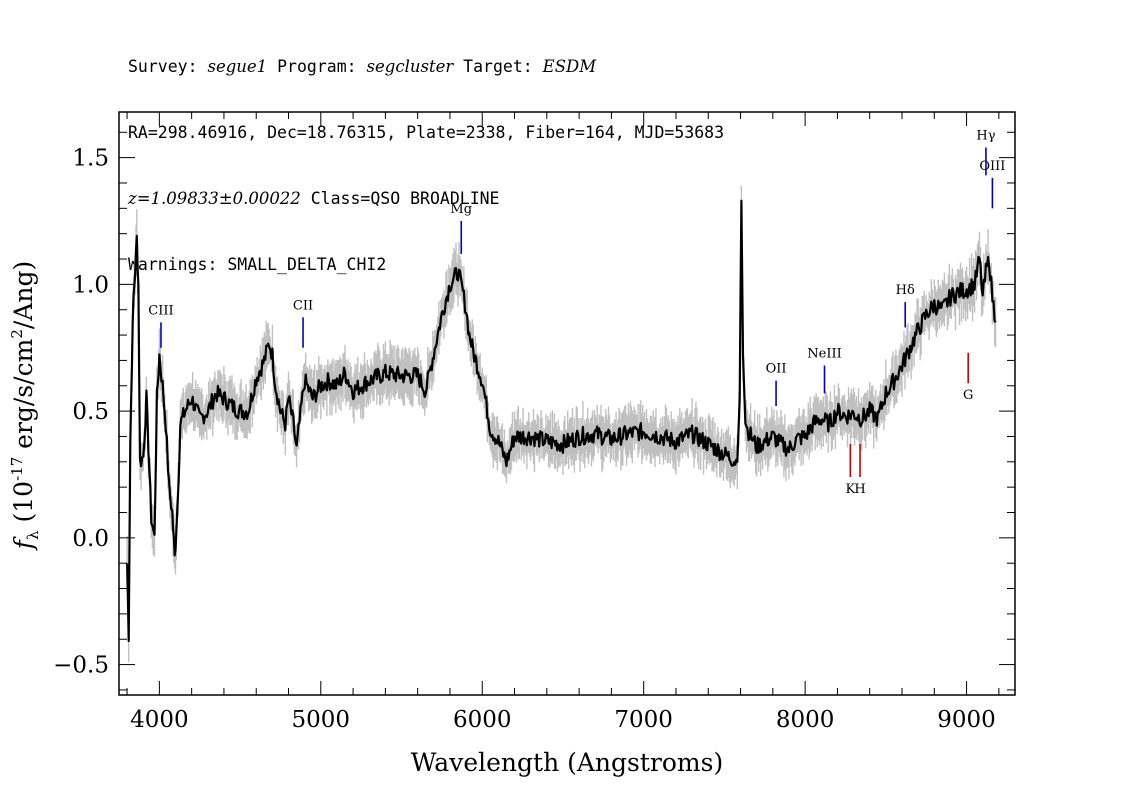 The image size is (1134, 810). Describe the element at coordinates (303, 323) in the screenshot. I see `line-marker: CII` at that location.